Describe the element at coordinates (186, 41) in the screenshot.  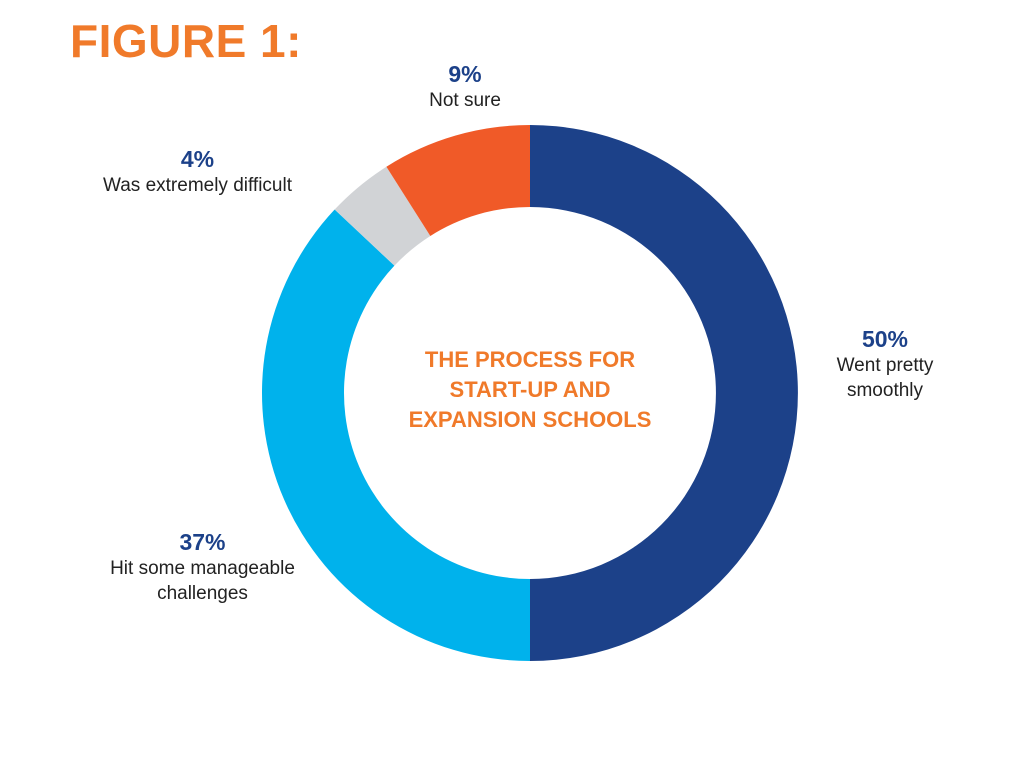
I see `figure-label: FIGURE 1:` at that location.